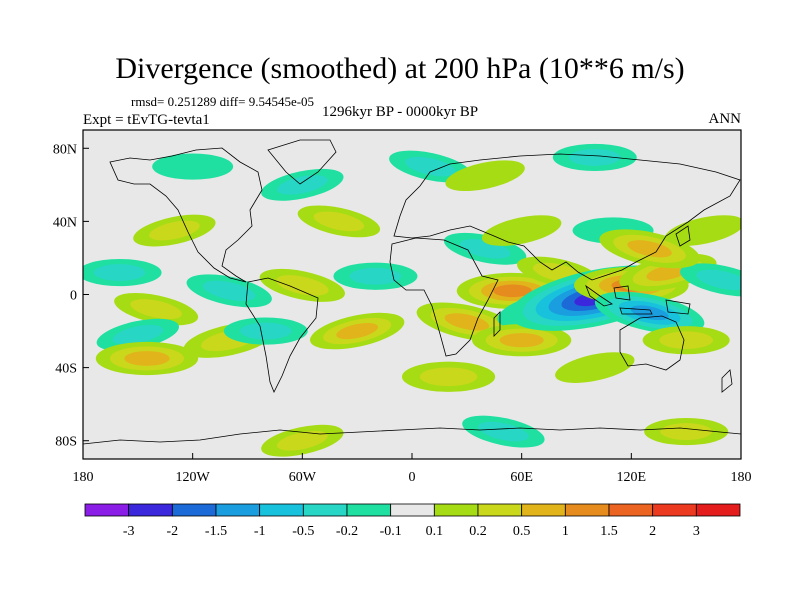 The width and height of the screenshot is (800, 600). Describe the element at coordinates (129, 531) in the screenshot. I see `colorbar-label: -3` at that location.